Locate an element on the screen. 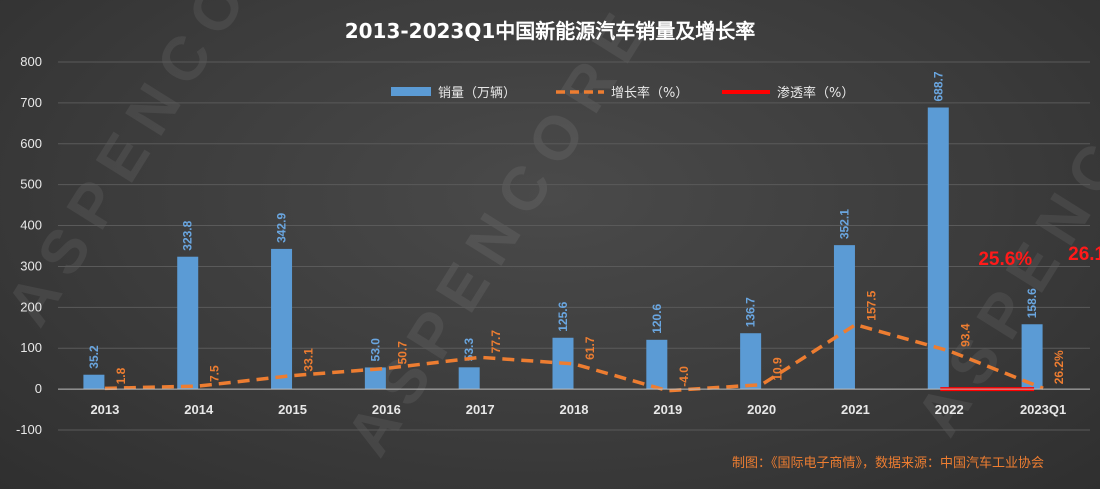 This screenshot has width=1100, height=489. y-axis: -100 0 100 200 300 400 500 600 700 800 is located at coordinates (29, 245).